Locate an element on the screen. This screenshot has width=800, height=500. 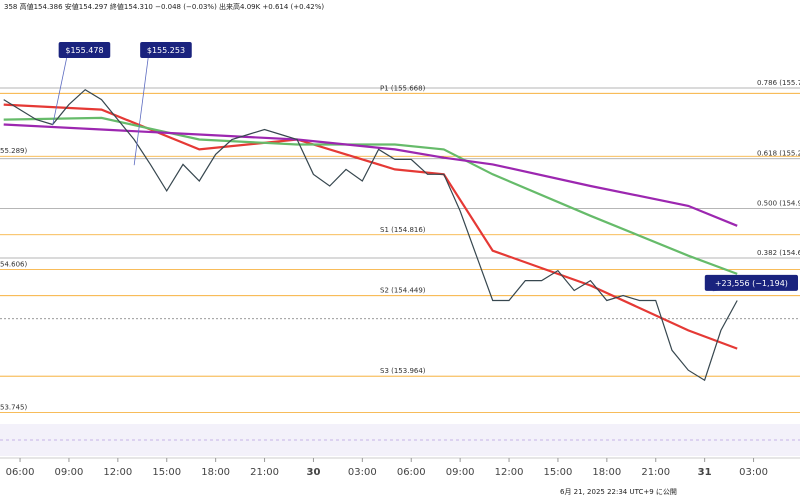
annotation-text: $155.253 is located at coordinates (166, 50).